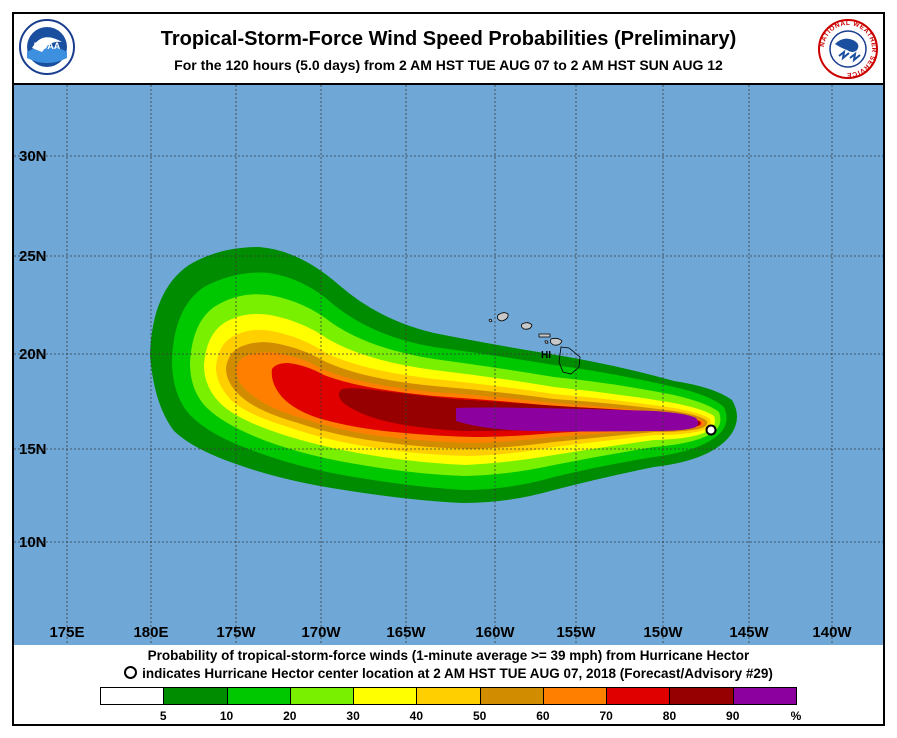 Image resolution: width=897 pixels, height=738 pixels. I want to click on legend-label: 5, so click(163, 716).